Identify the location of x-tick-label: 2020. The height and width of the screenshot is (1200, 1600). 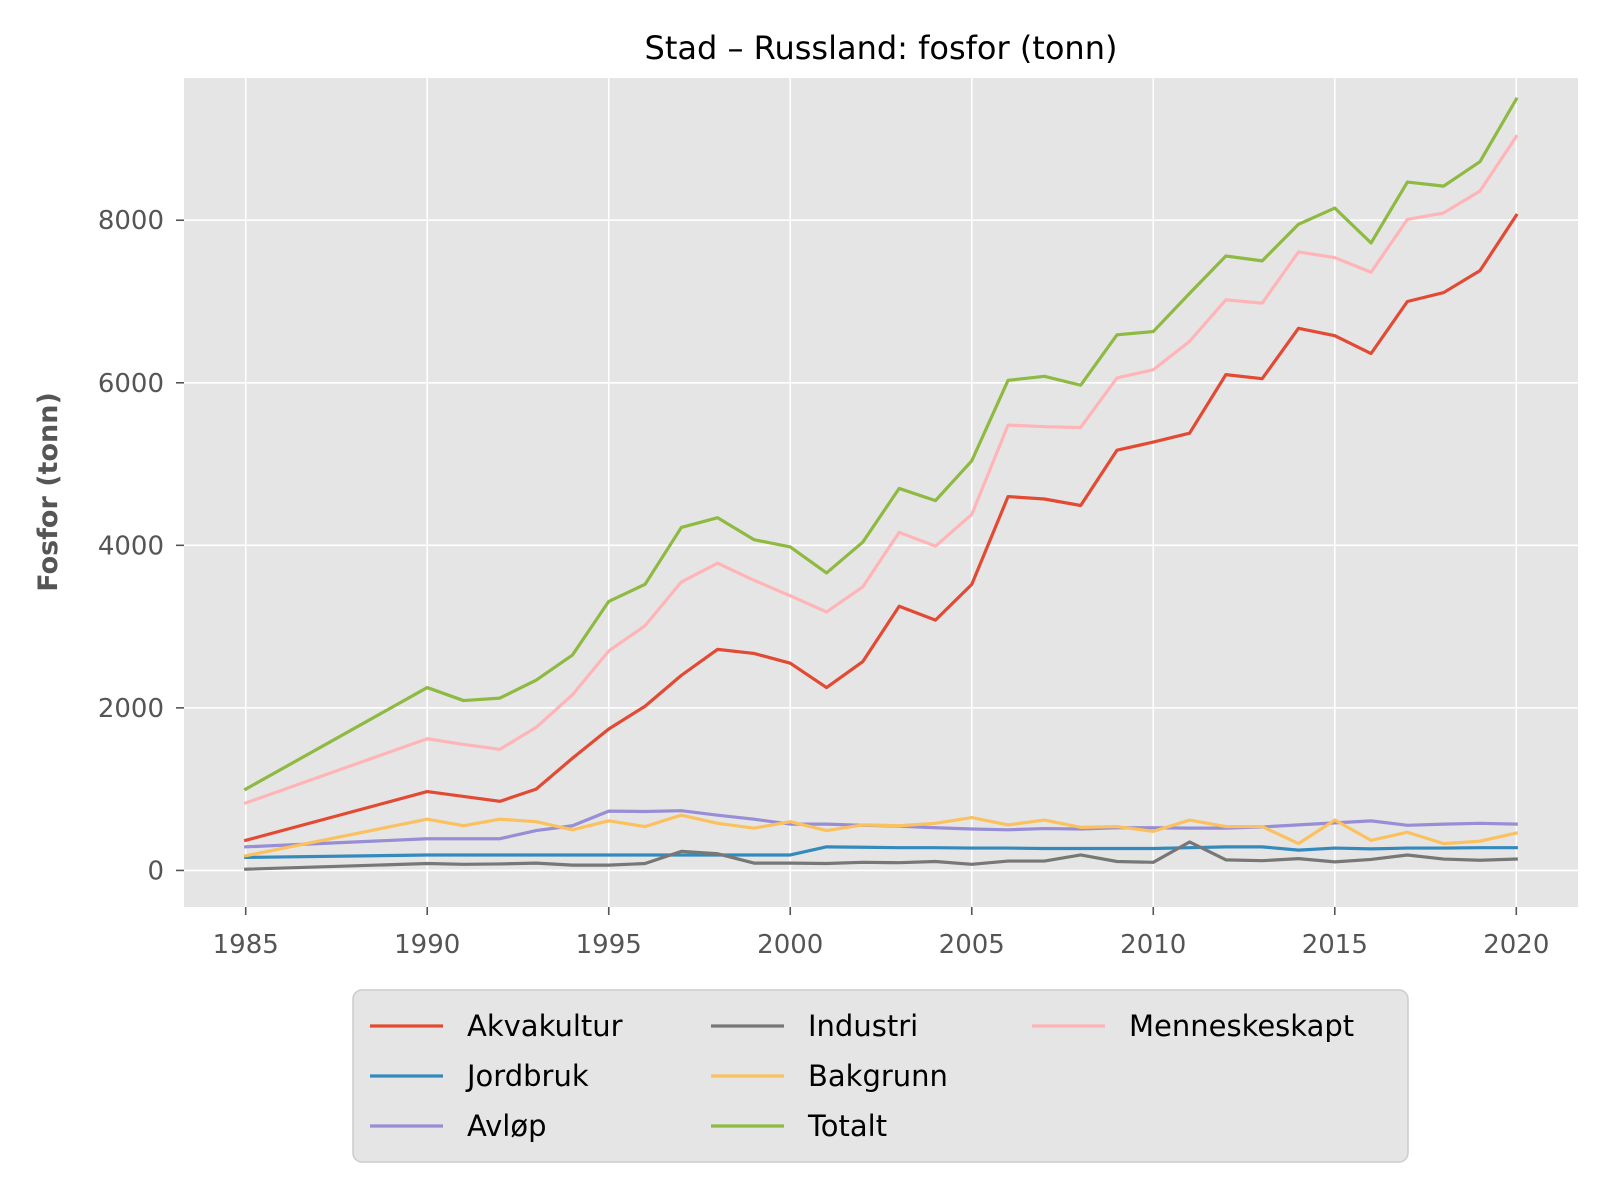
(1516, 945).